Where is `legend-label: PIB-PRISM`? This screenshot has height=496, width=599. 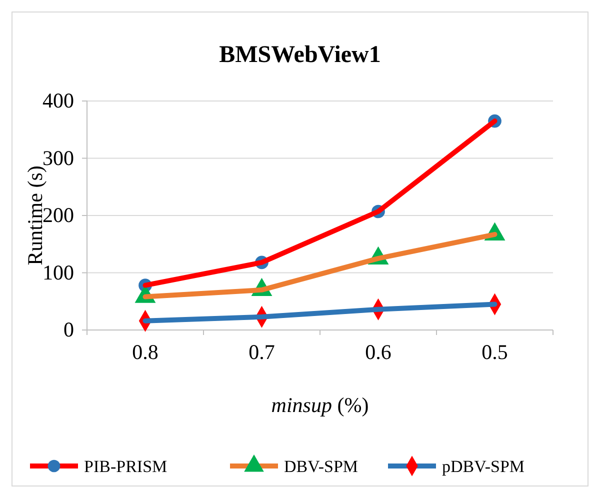 legend-label: PIB-PRISM is located at coordinates (126, 466).